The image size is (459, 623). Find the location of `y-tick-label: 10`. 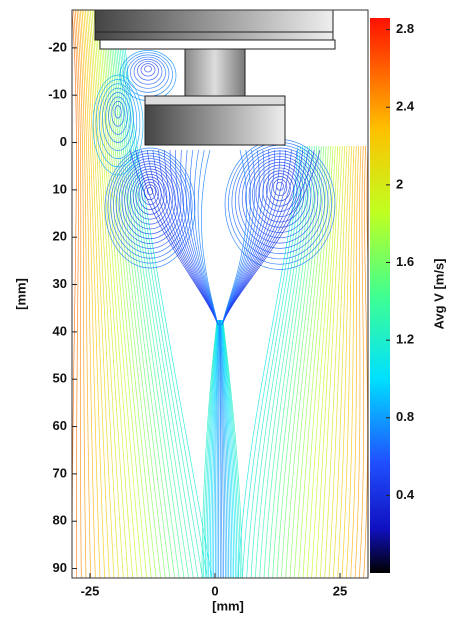

y-tick-label: 10 is located at coordinates (60, 188).